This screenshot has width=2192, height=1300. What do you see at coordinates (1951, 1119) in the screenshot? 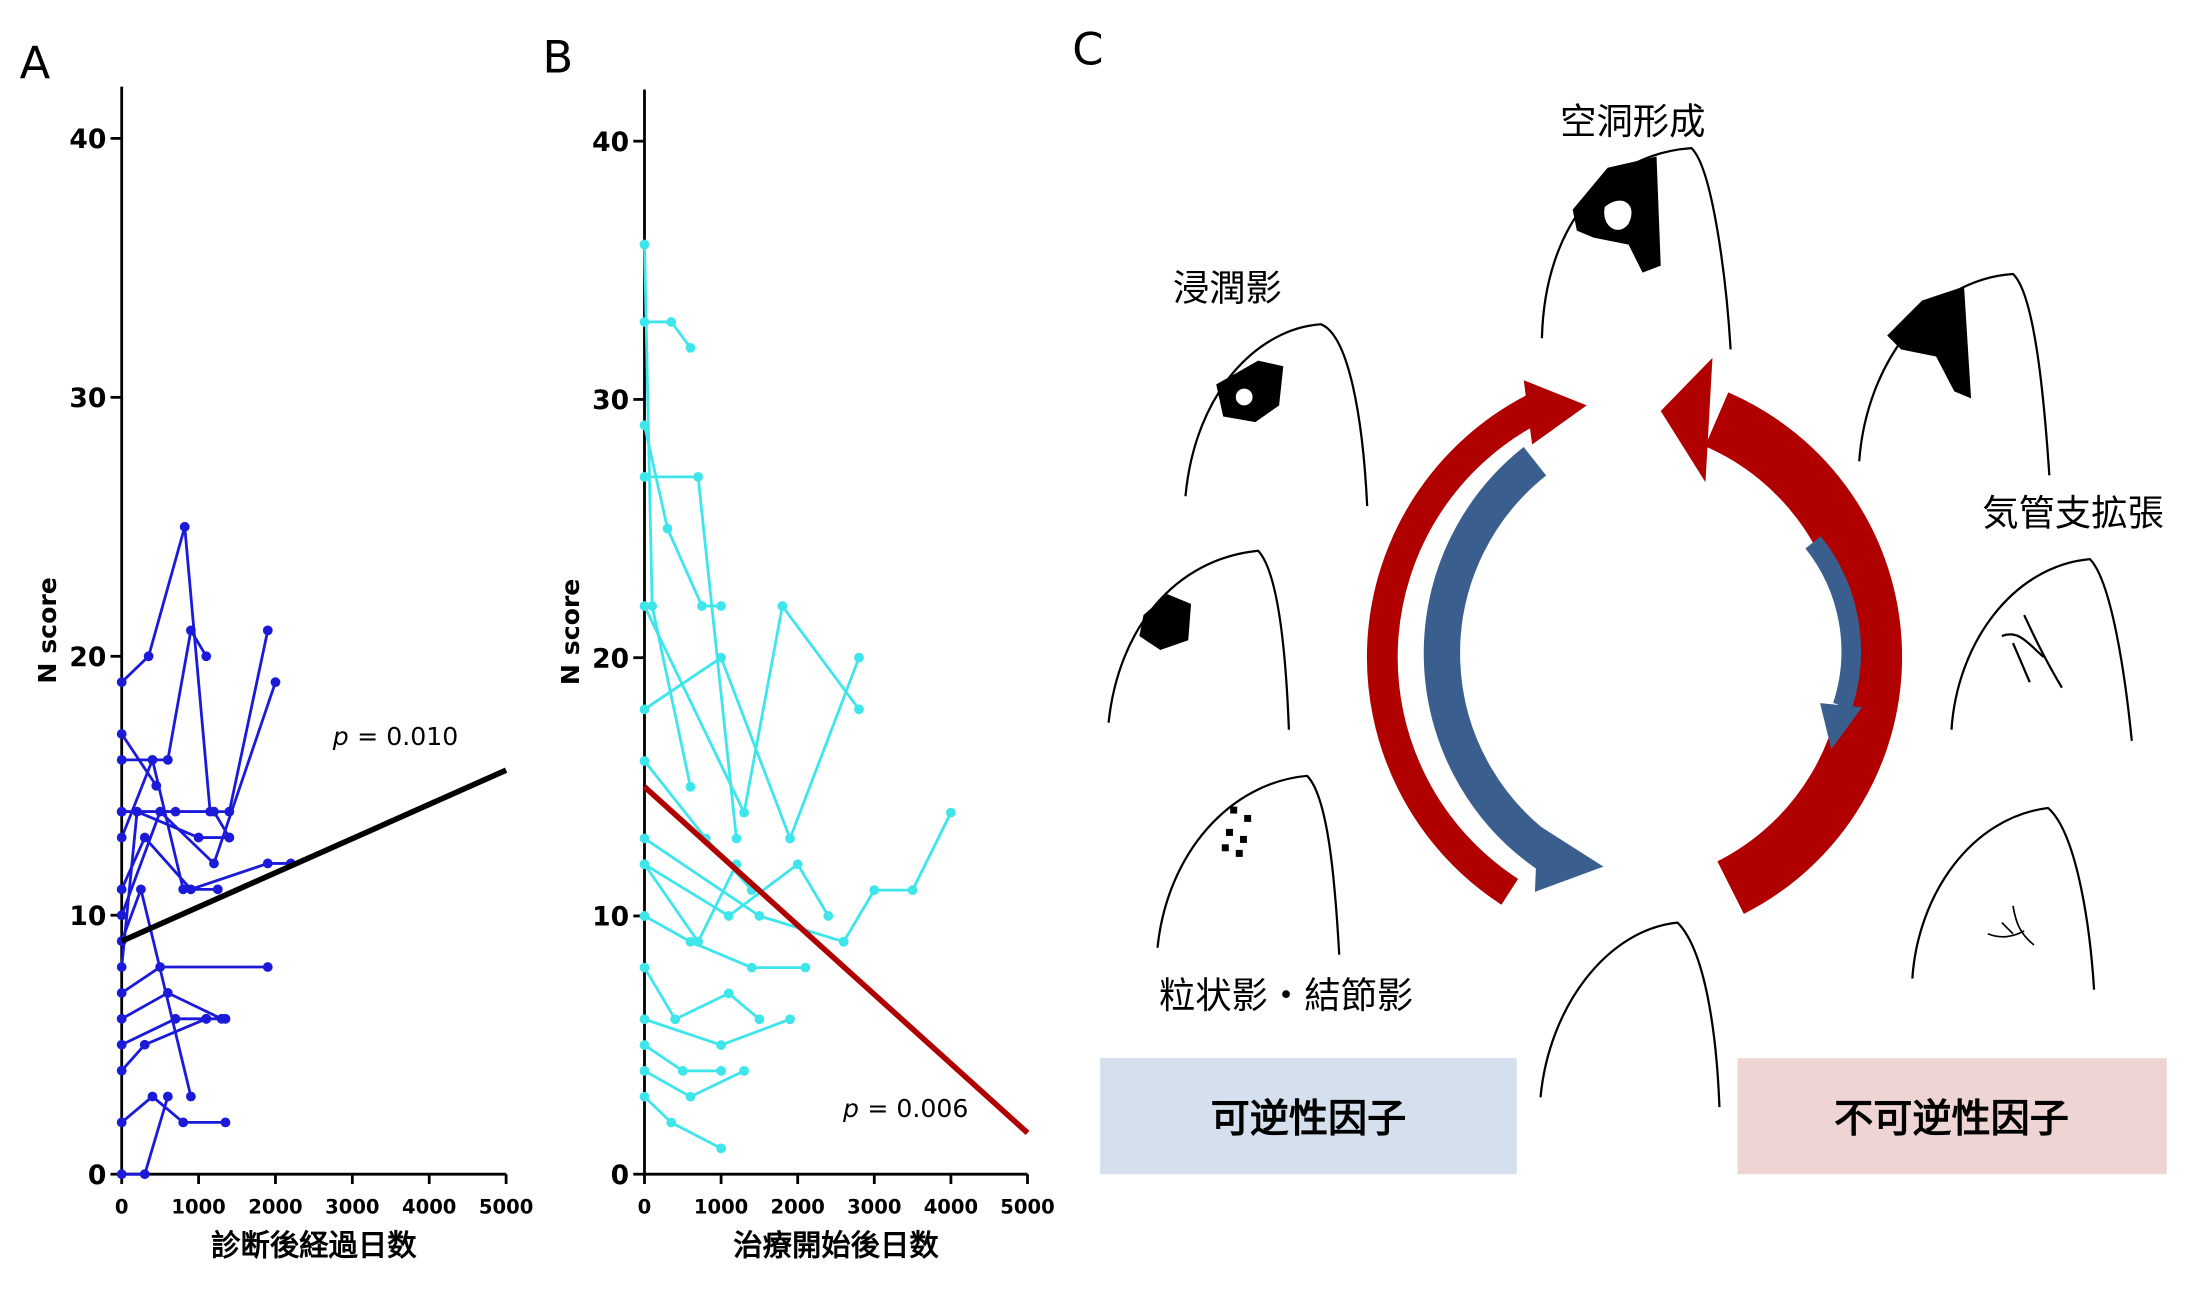
I see `box-label: 不可逆性因子` at bounding box center [1951, 1119].